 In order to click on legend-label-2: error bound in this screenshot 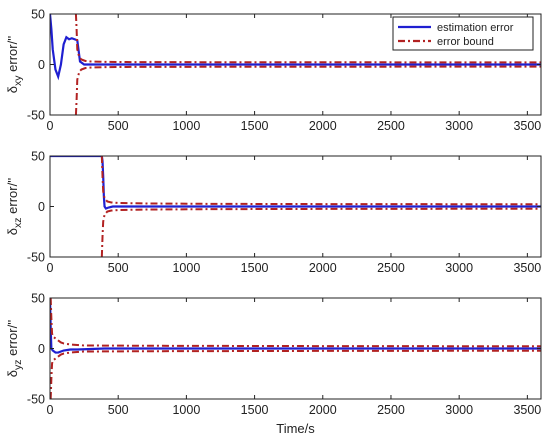, I will do `click(465, 42)`.